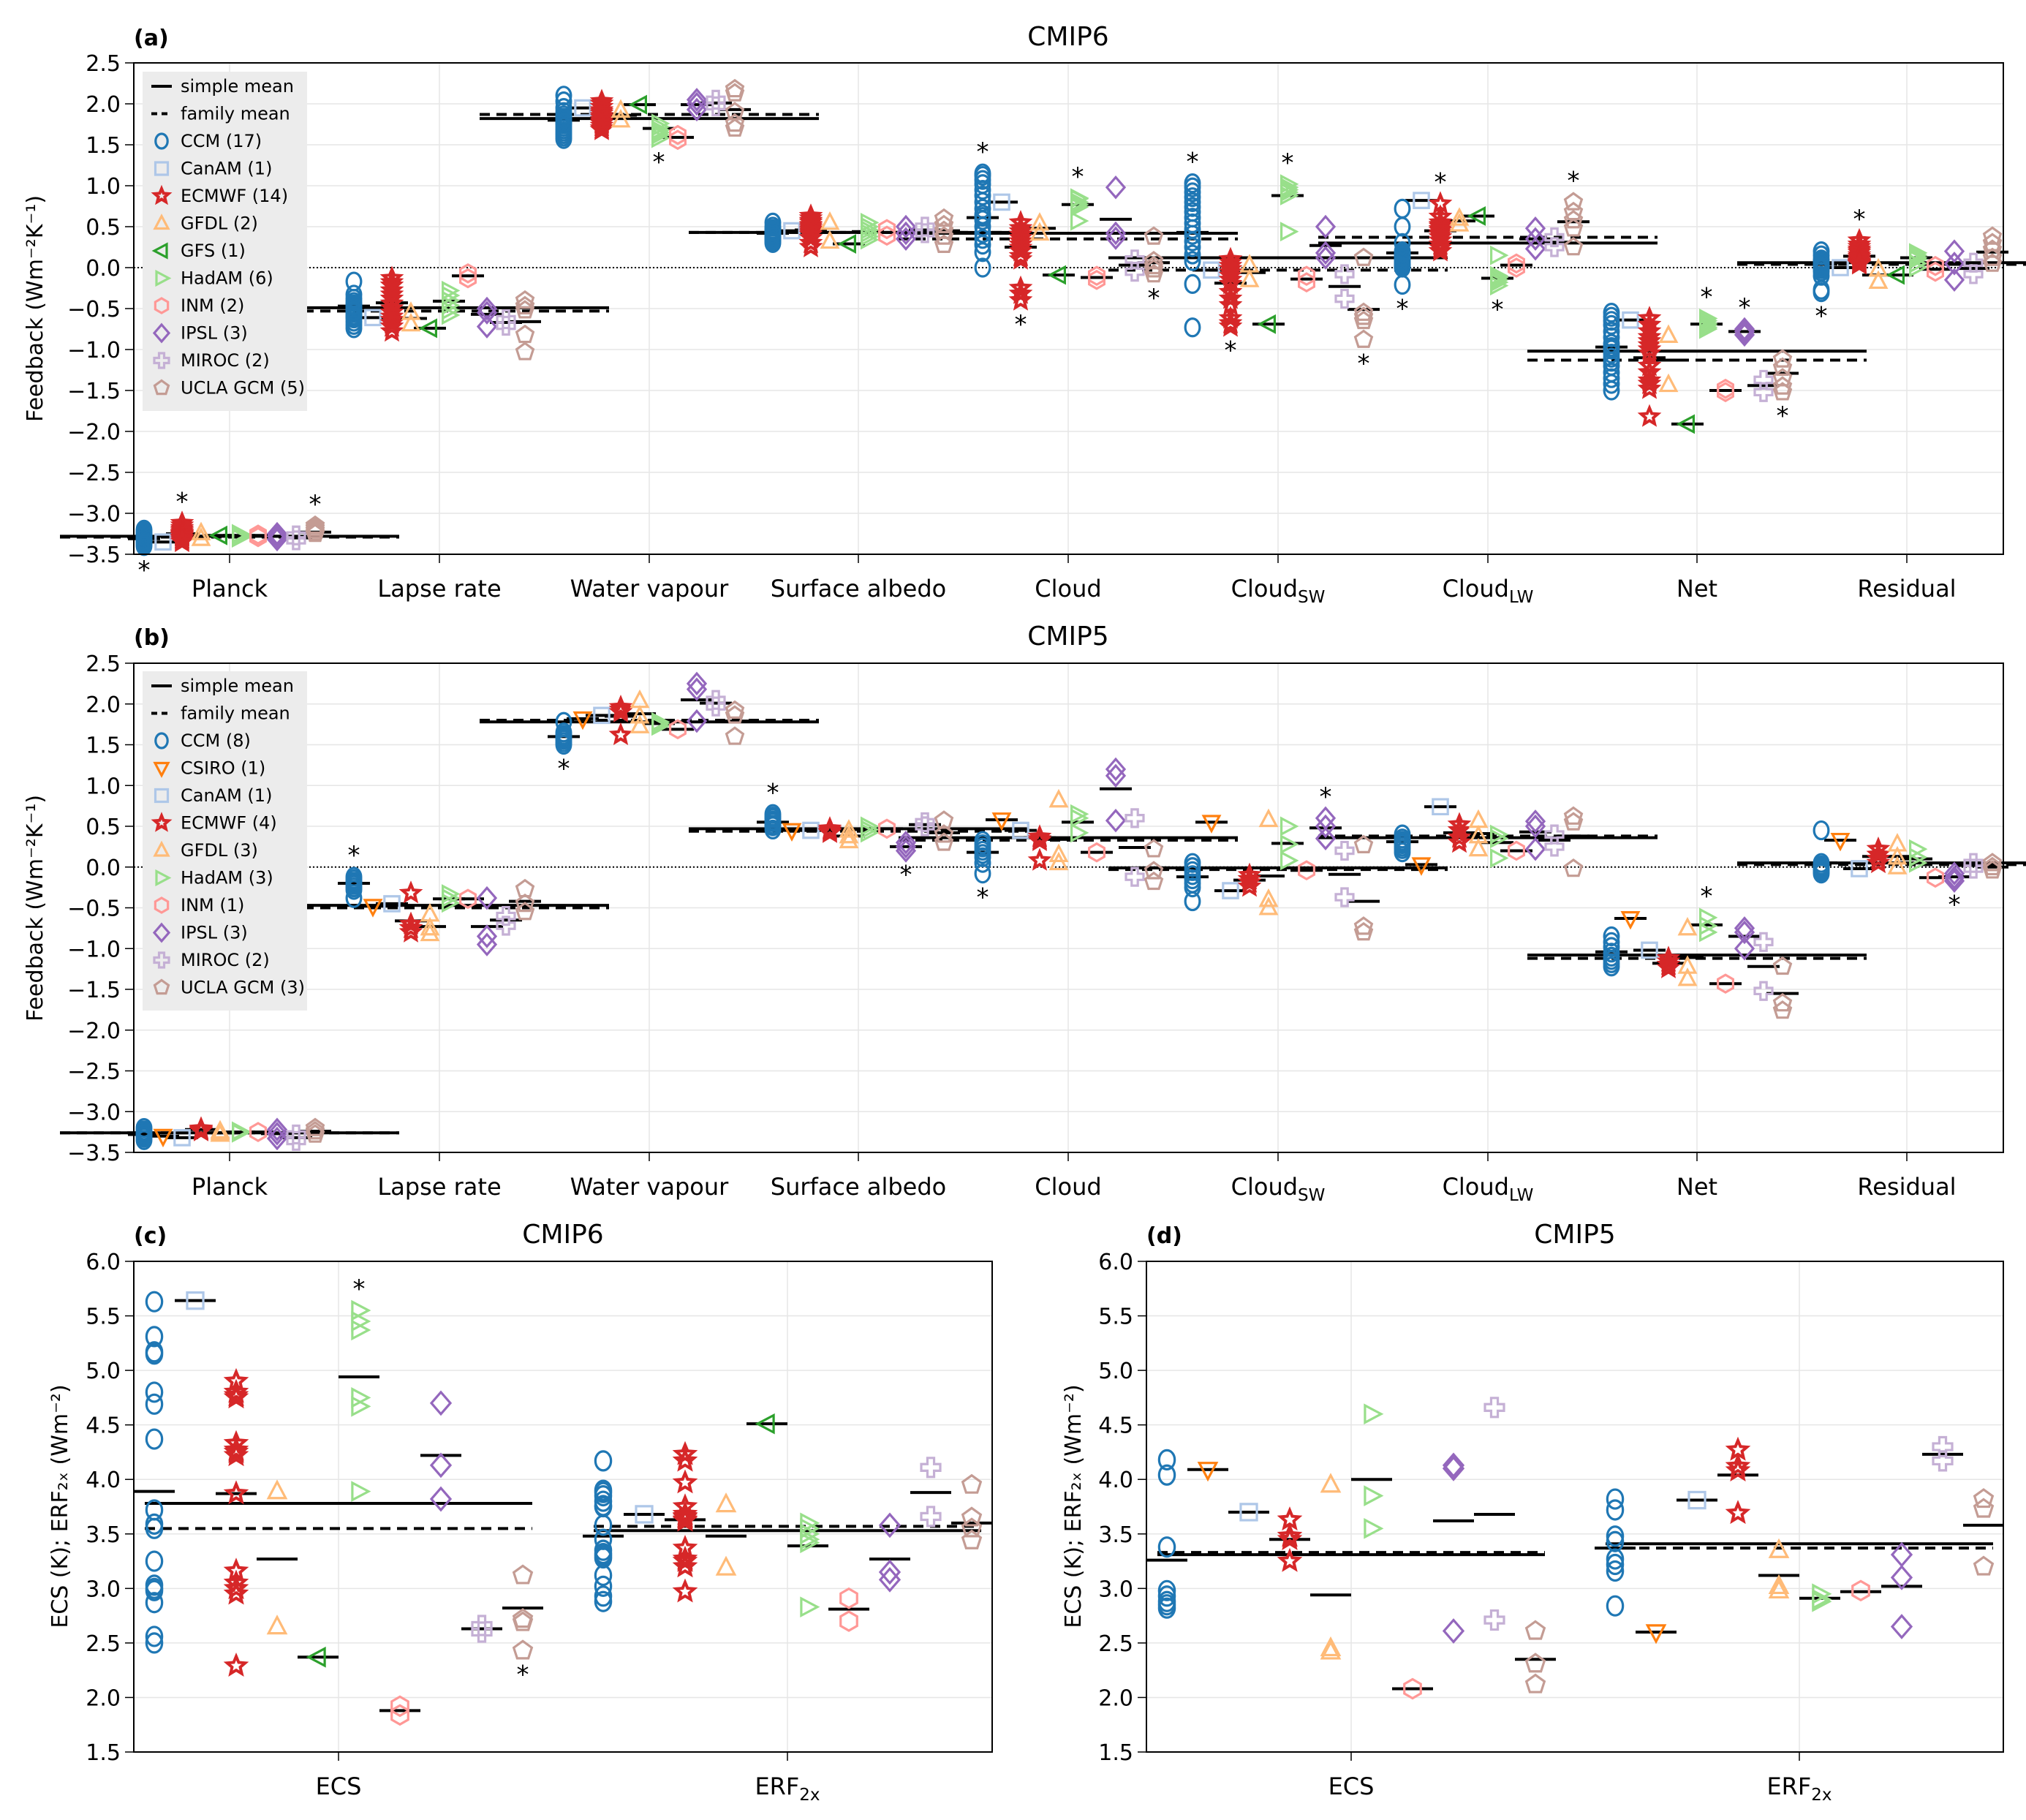 The image size is (2026, 1820). Describe the element at coordinates (1759, 1591) in the screenshot. I see `series-ucla` at that location.